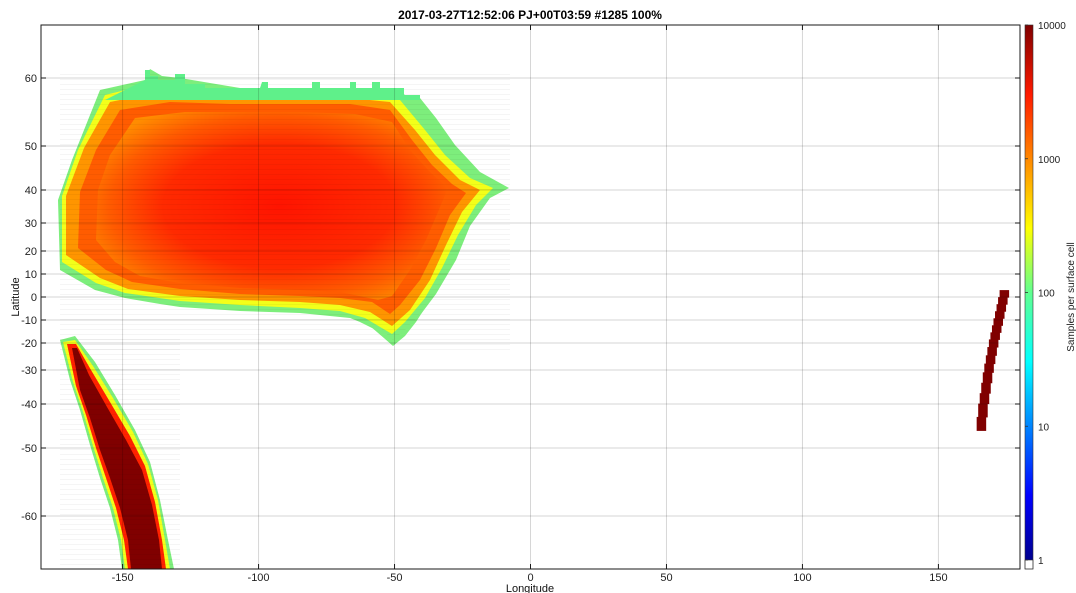 The image size is (1076, 593). What do you see at coordinates (123, 578) in the screenshot?
I see `x-tick-label: -150` at bounding box center [123, 578].